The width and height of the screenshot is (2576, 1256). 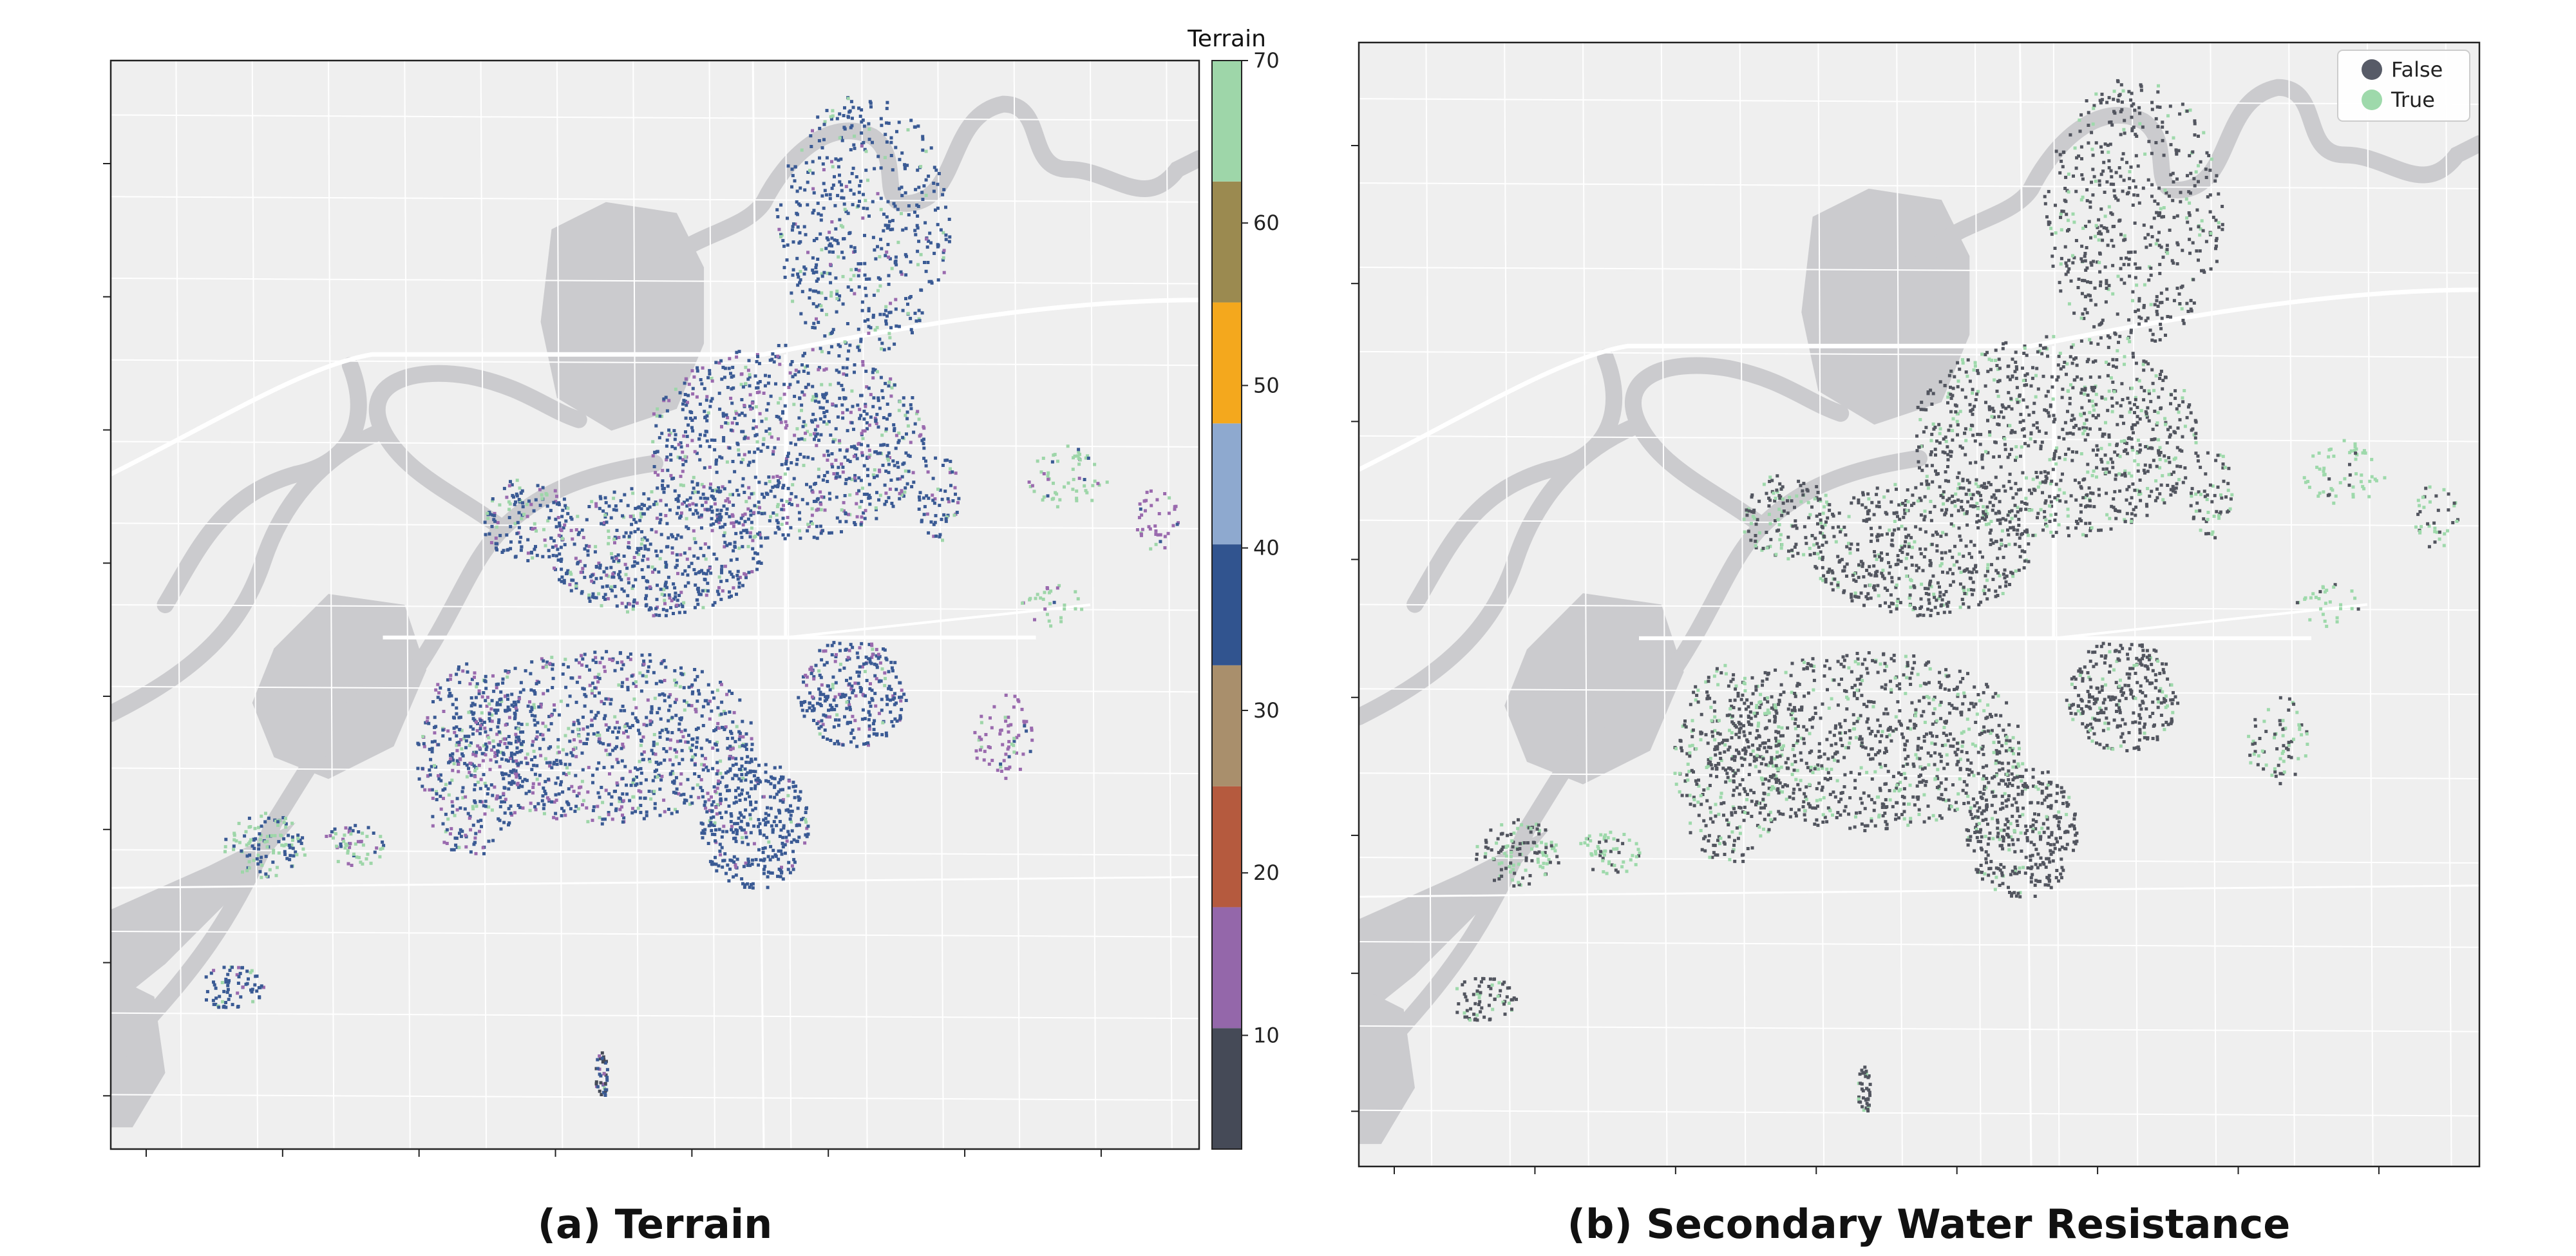 I want to click on road, so click(x=484, y=605).